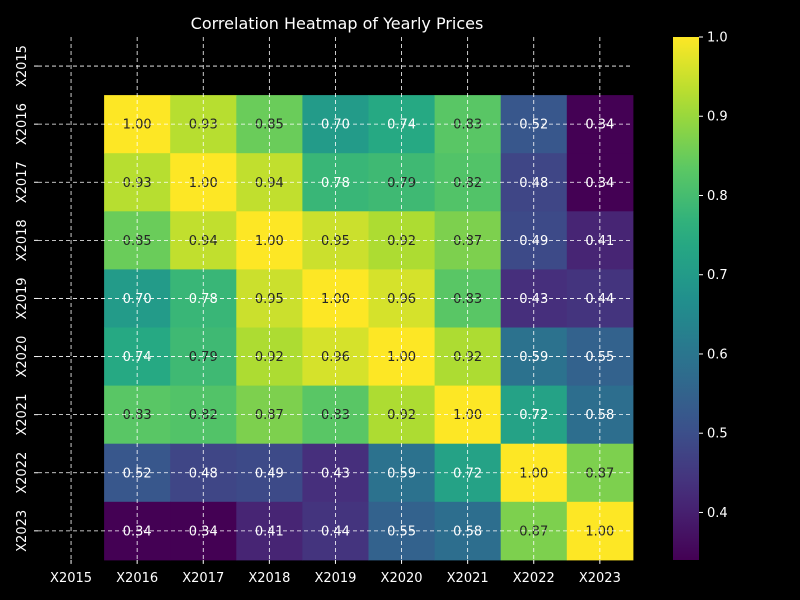 The image size is (800, 600). What do you see at coordinates (467, 357) in the screenshot?
I see `cell-label-X2020-X2021: 0.92` at bounding box center [467, 357].